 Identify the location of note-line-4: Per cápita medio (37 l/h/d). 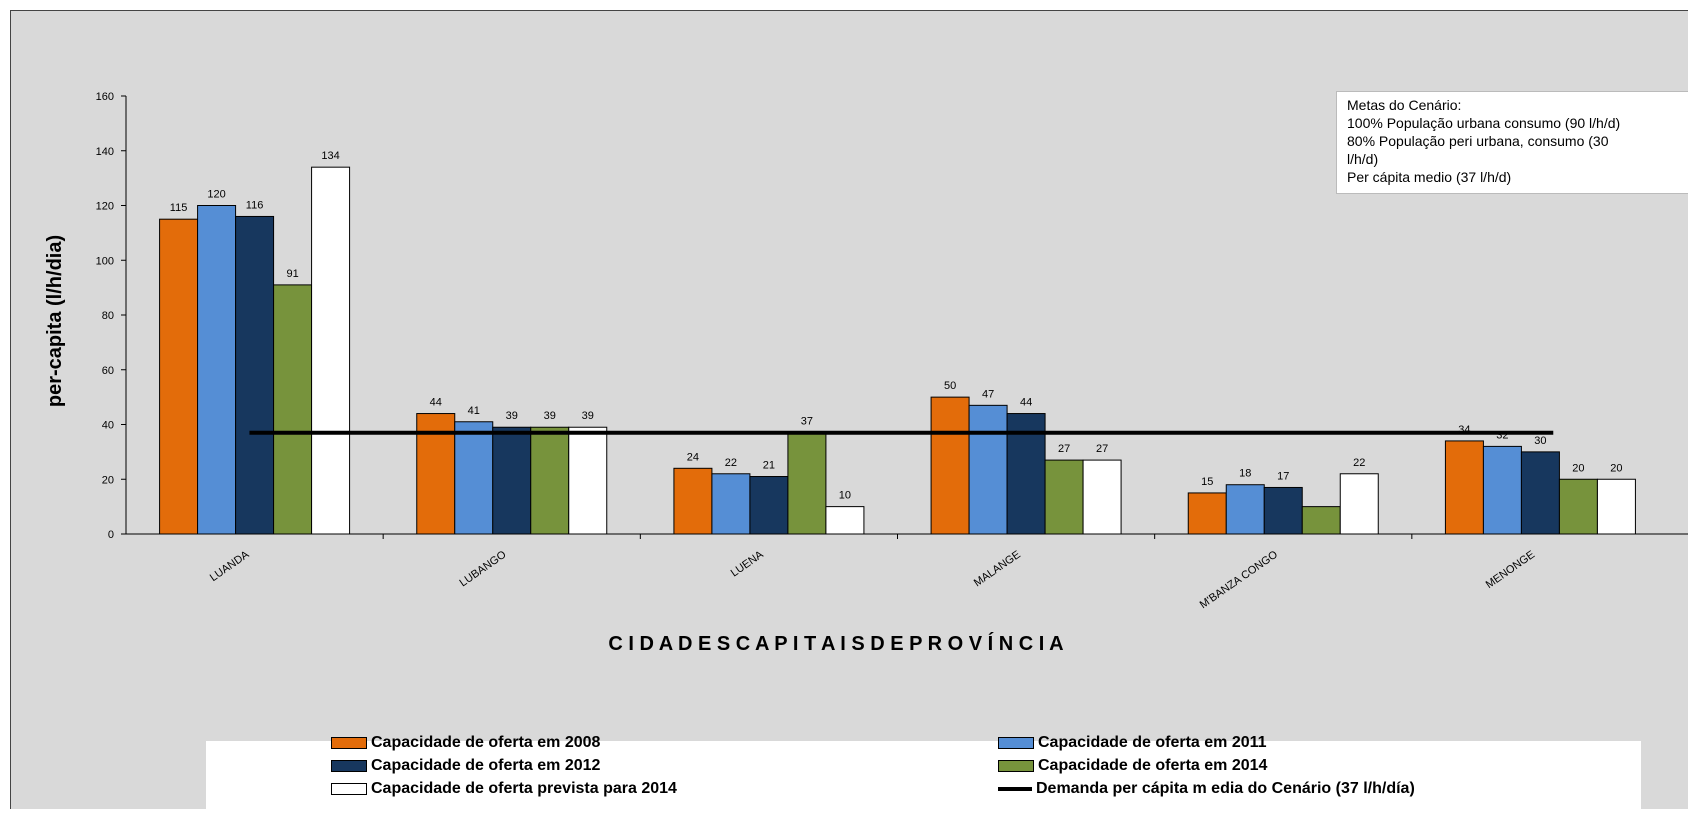
(1429, 177).